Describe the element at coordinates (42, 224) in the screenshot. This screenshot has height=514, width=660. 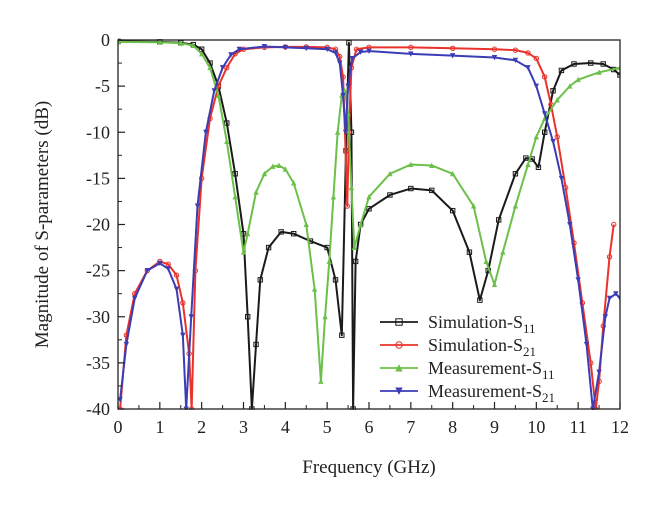
I see `y-axis-label: Magnitude of S-parameters (dB)` at that location.